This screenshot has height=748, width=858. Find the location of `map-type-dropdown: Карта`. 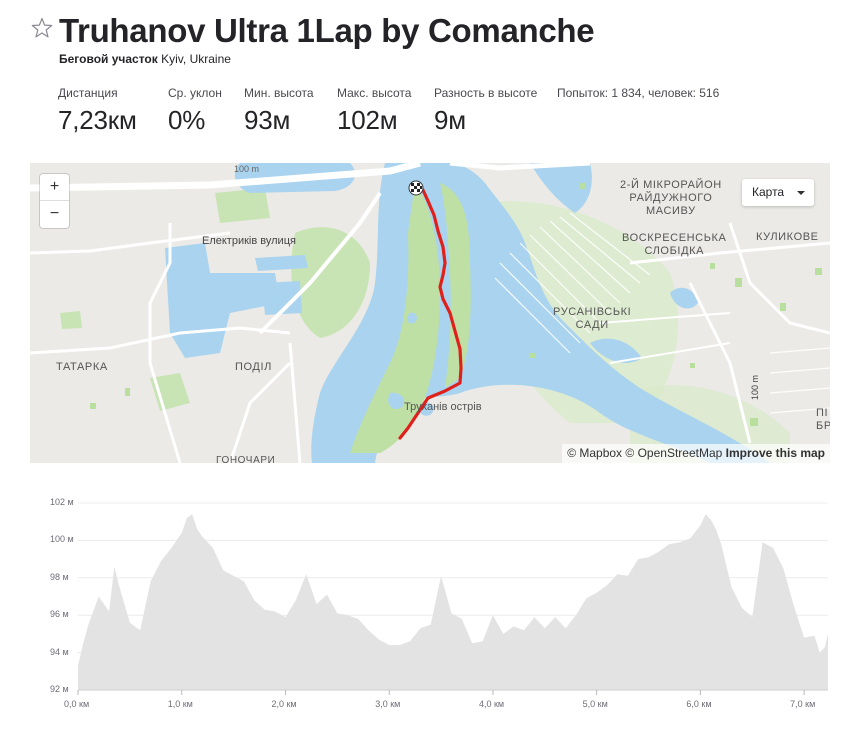

map-type-dropdown: Карта is located at coordinates (778, 192).